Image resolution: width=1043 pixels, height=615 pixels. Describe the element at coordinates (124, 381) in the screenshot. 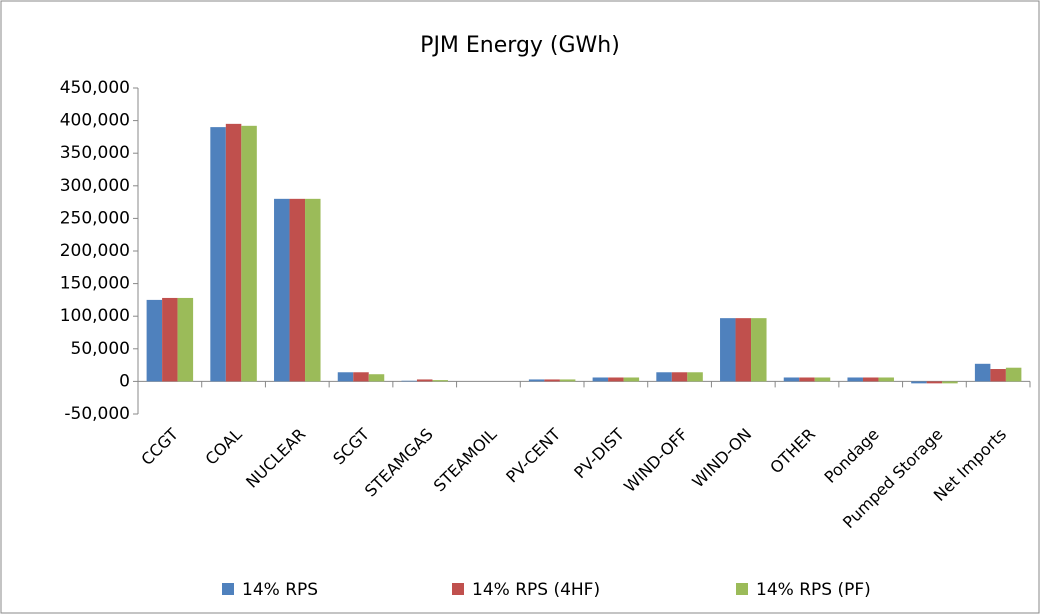

I see `y-tick-label: 0` at that location.